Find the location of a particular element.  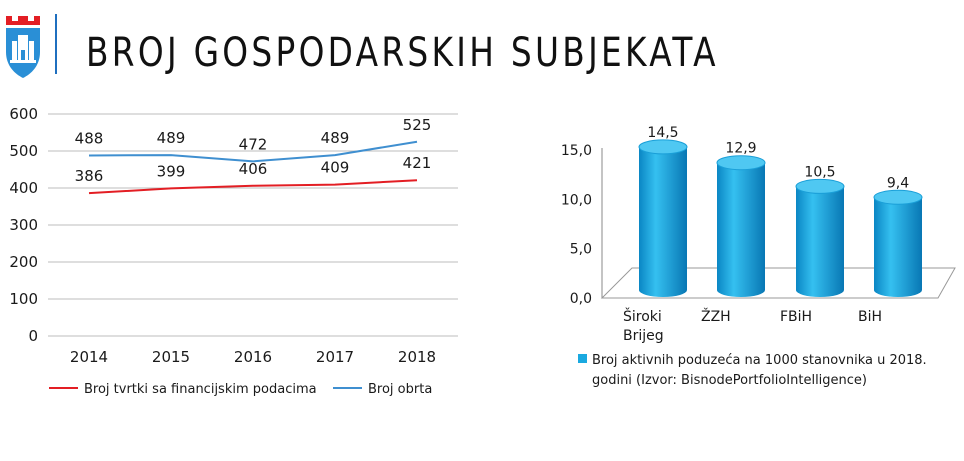

y-tick-label: 5,0 is located at coordinates (581, 250).